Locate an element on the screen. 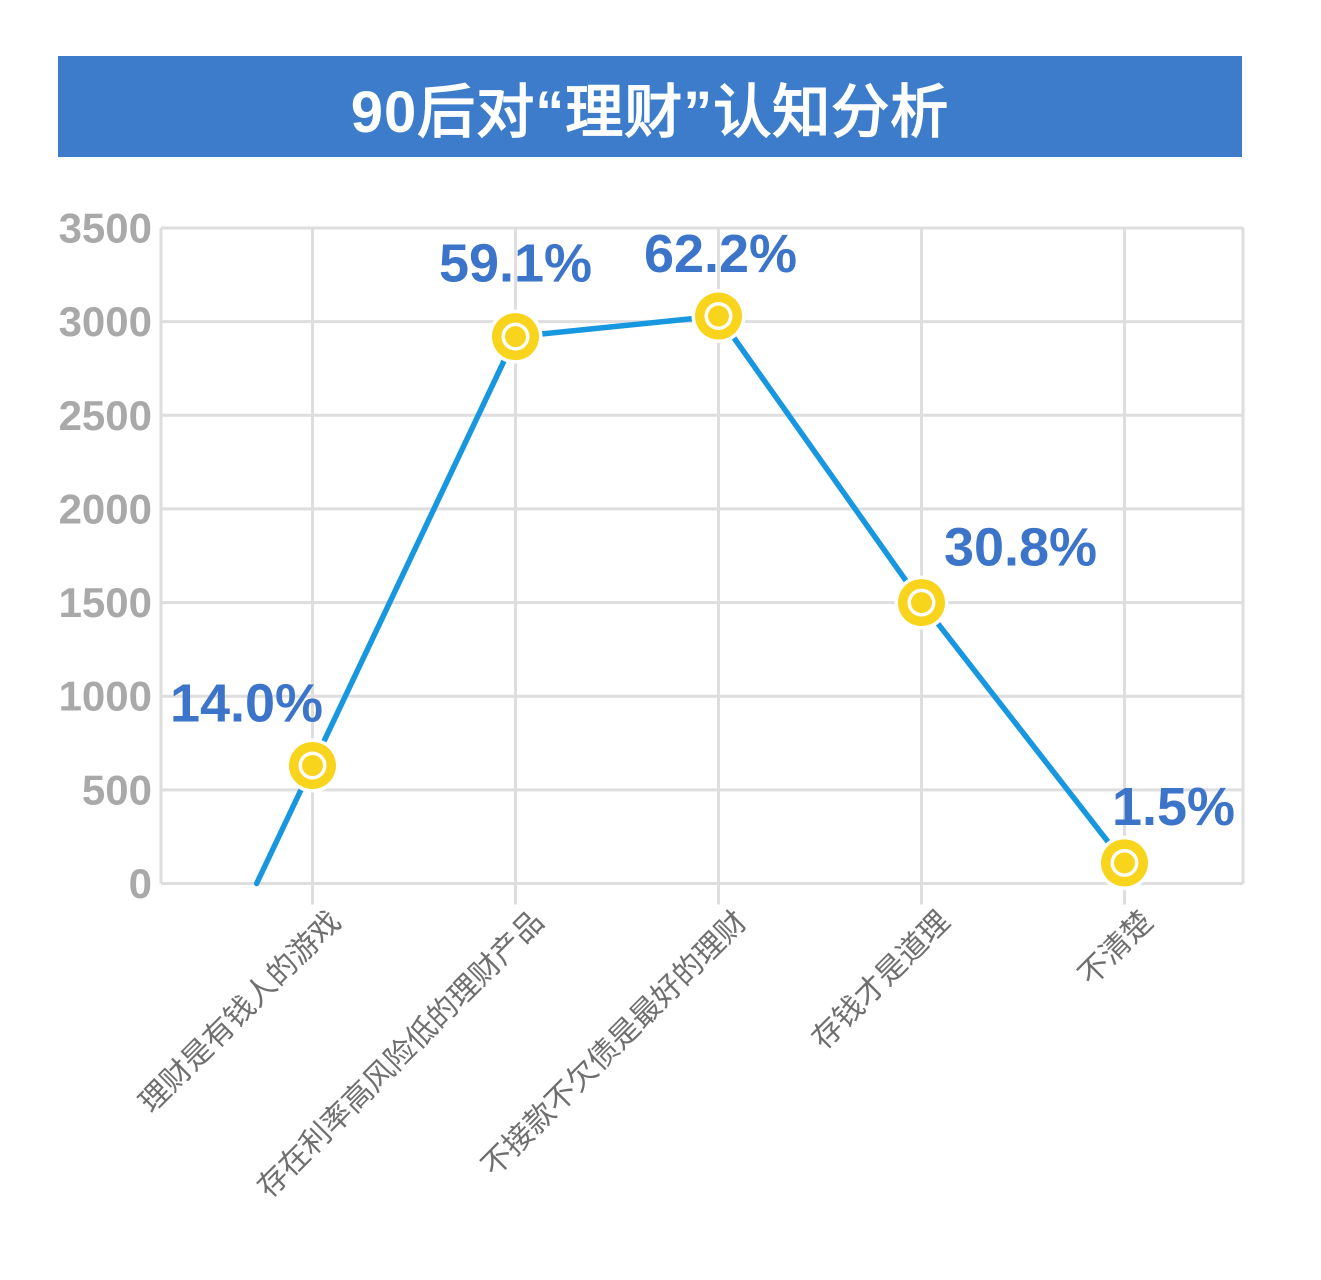 This screenshot has width=1321, height=1280. chart-title: 90后对“理财”认知分析 is located at coordinates (650, 112).